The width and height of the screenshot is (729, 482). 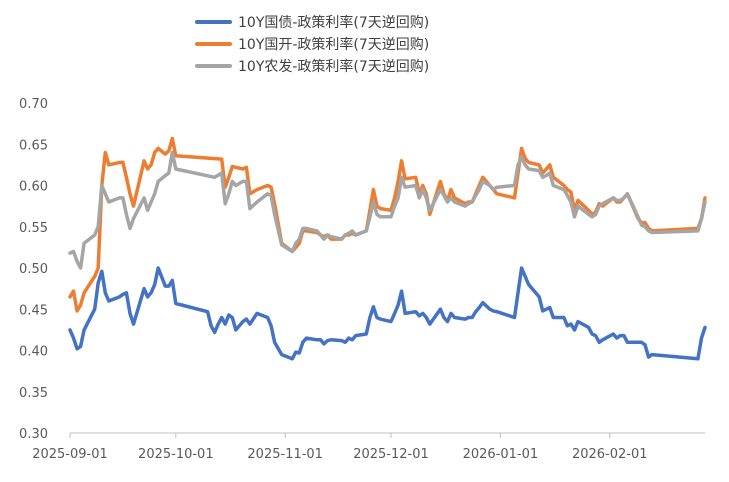 What do you see at coordinates (33, 310) in the screenshot?
I see `y-tick-label: 0.45` at bounding box center [33, 310].